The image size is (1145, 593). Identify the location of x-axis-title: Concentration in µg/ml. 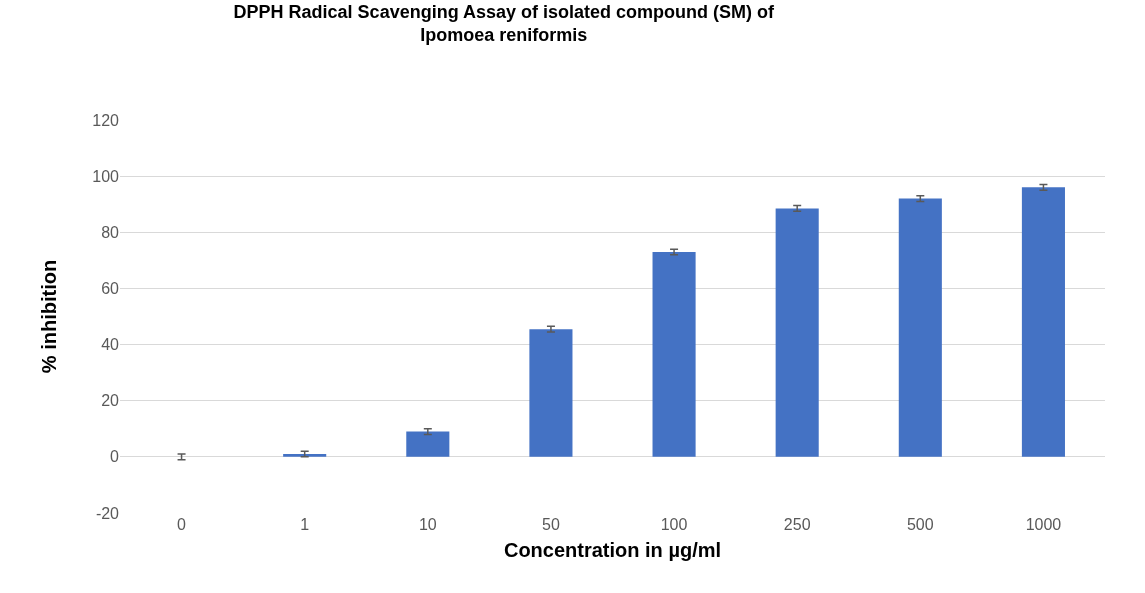
(612, 549).